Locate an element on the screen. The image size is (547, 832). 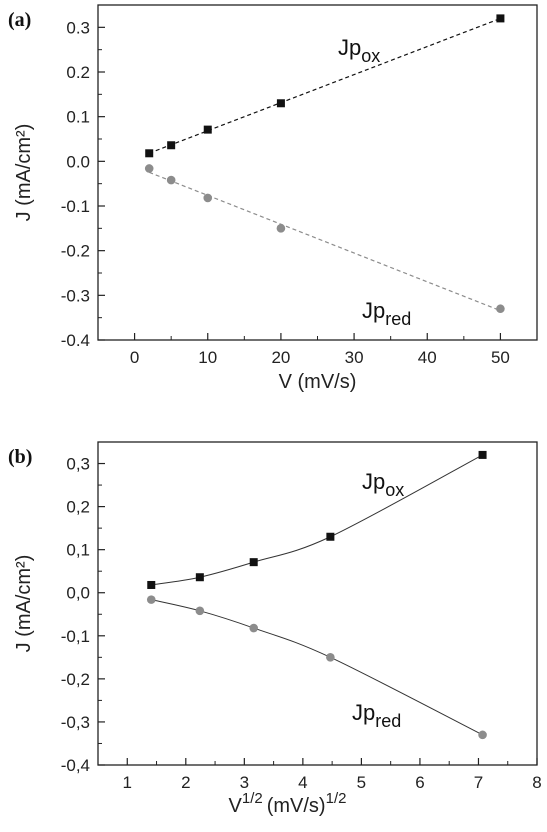
x-tick-label: 20 is located at coordinates (280, 357).